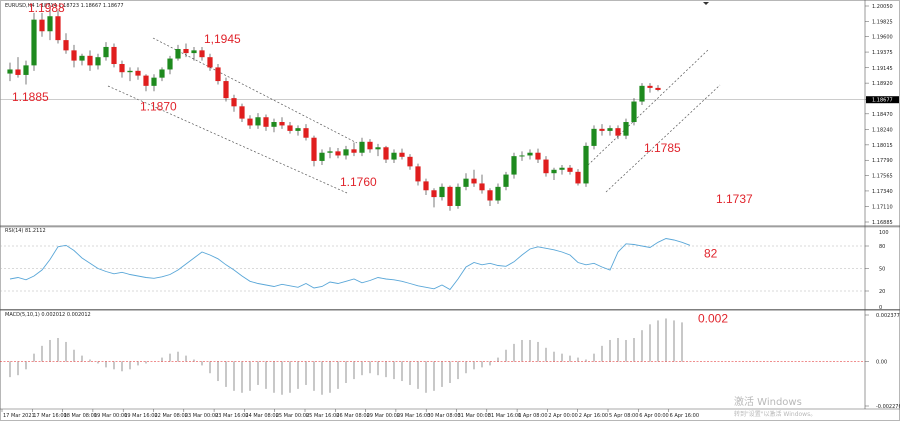 This screenshot has height=421, width=900. Describe the element at coordinates (322, 416) in the screenshot. I see `time-axis-tick: 25 Mar 16:00` at that location.